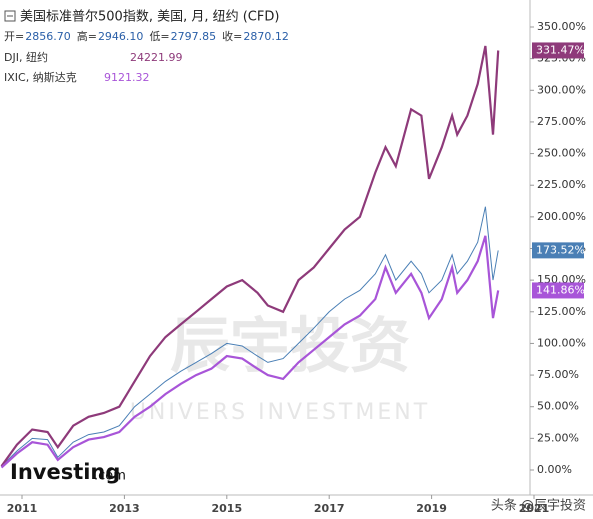  What do you see at coordinates (554, 469) in the screenshot?
I see `y-tick-label: 0.00%` at bounding box center [554, 469].